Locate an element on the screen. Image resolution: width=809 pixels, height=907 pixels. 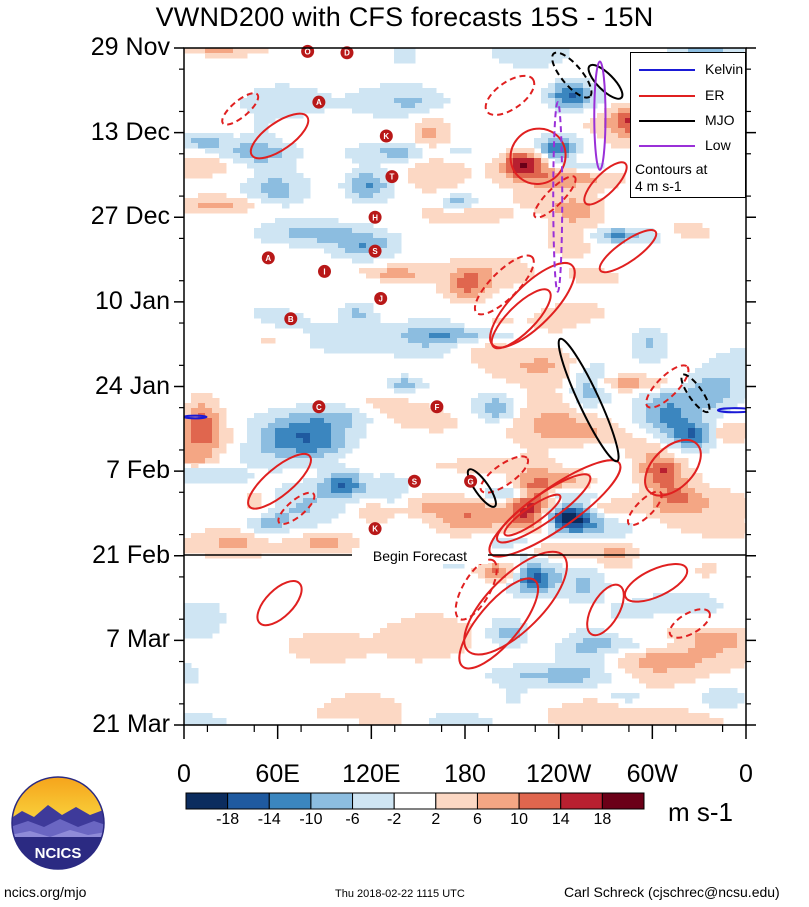
storm-letter: T is located at coordinates (391, 177).